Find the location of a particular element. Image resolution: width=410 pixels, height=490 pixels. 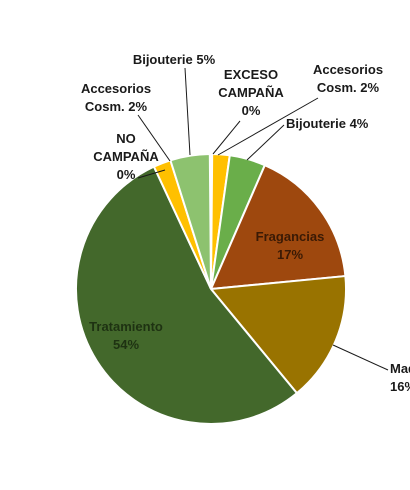

slice-label: 54% is located at coordinates (126, 344).